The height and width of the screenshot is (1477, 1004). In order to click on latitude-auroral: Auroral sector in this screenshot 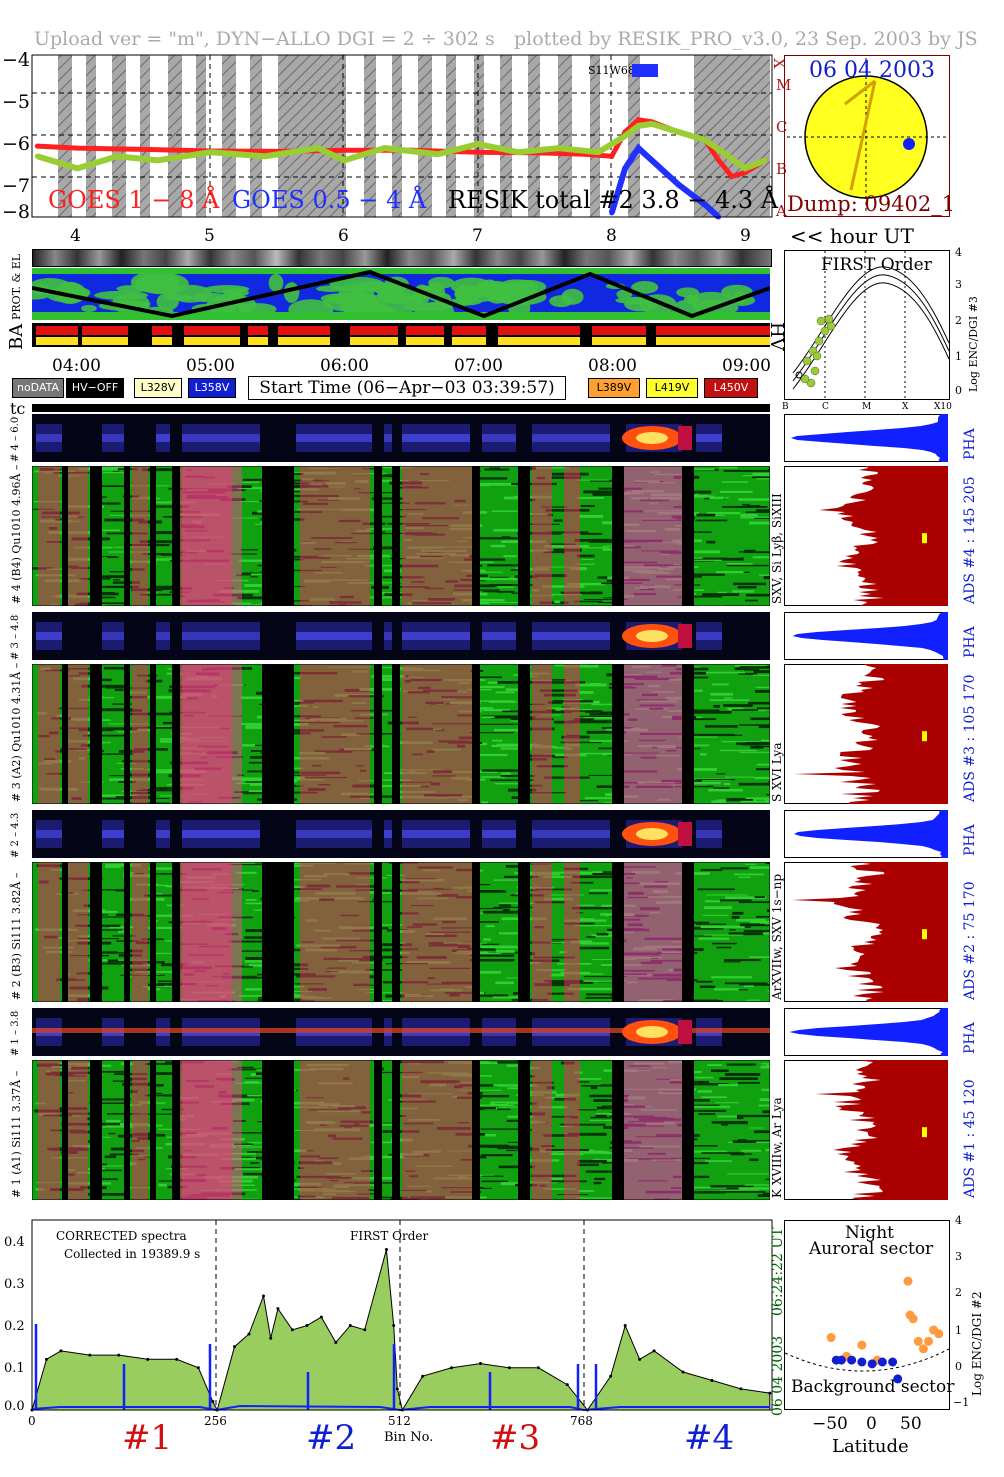, I will do `click(871, 1249)`.